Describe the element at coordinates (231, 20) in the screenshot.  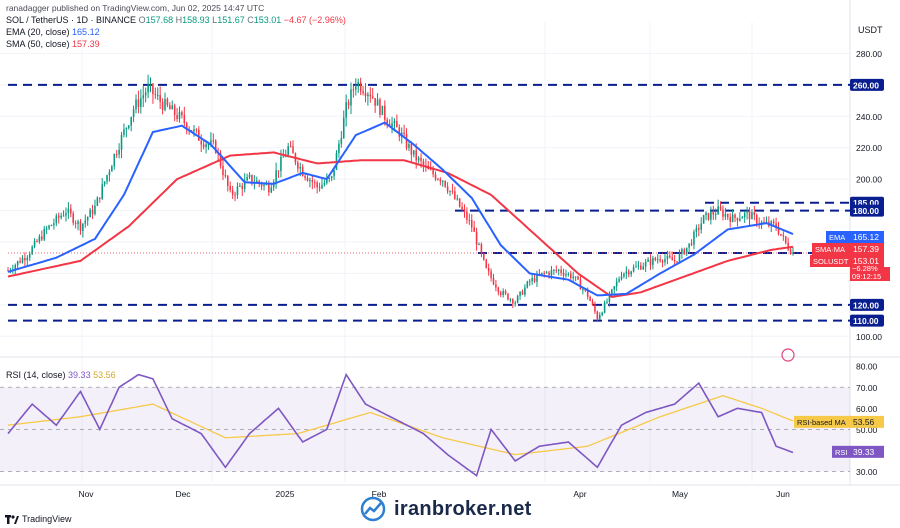
I see `low-value: 151.67` at that location.